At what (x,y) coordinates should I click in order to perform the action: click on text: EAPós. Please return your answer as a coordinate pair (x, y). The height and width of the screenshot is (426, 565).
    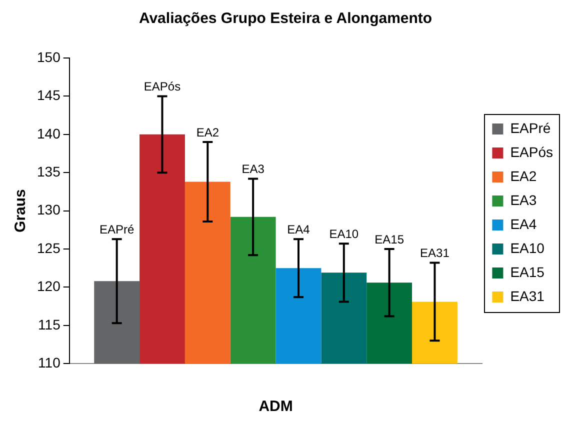
    Looking at the image, I should click on (162, 87).